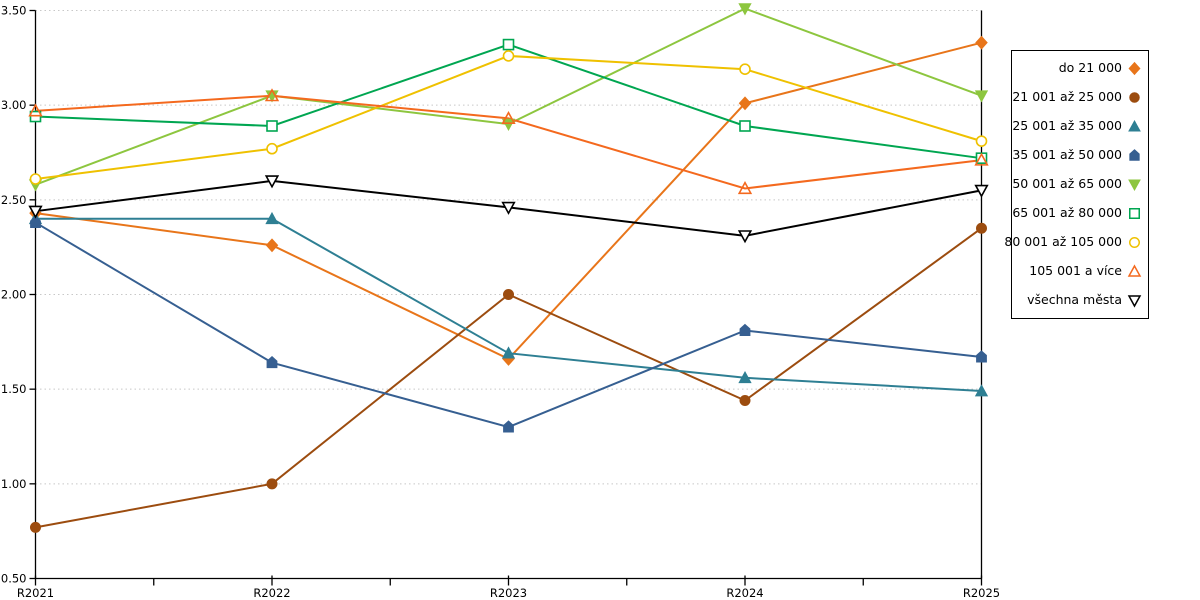 The width and height of the screenshot is (1200, 600). I want to click on y-tick-label: 3.00, so click(14, 105).